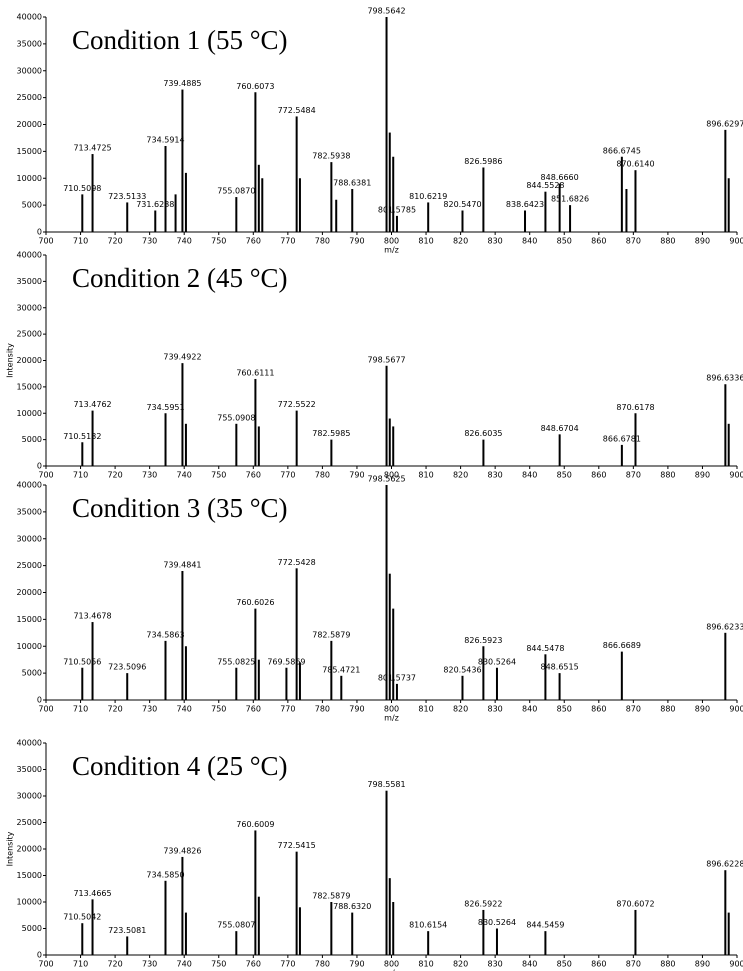  Describe the element at coordinates (39, 700) in the screenshot. I see `y-tick-label: 0` at that location.